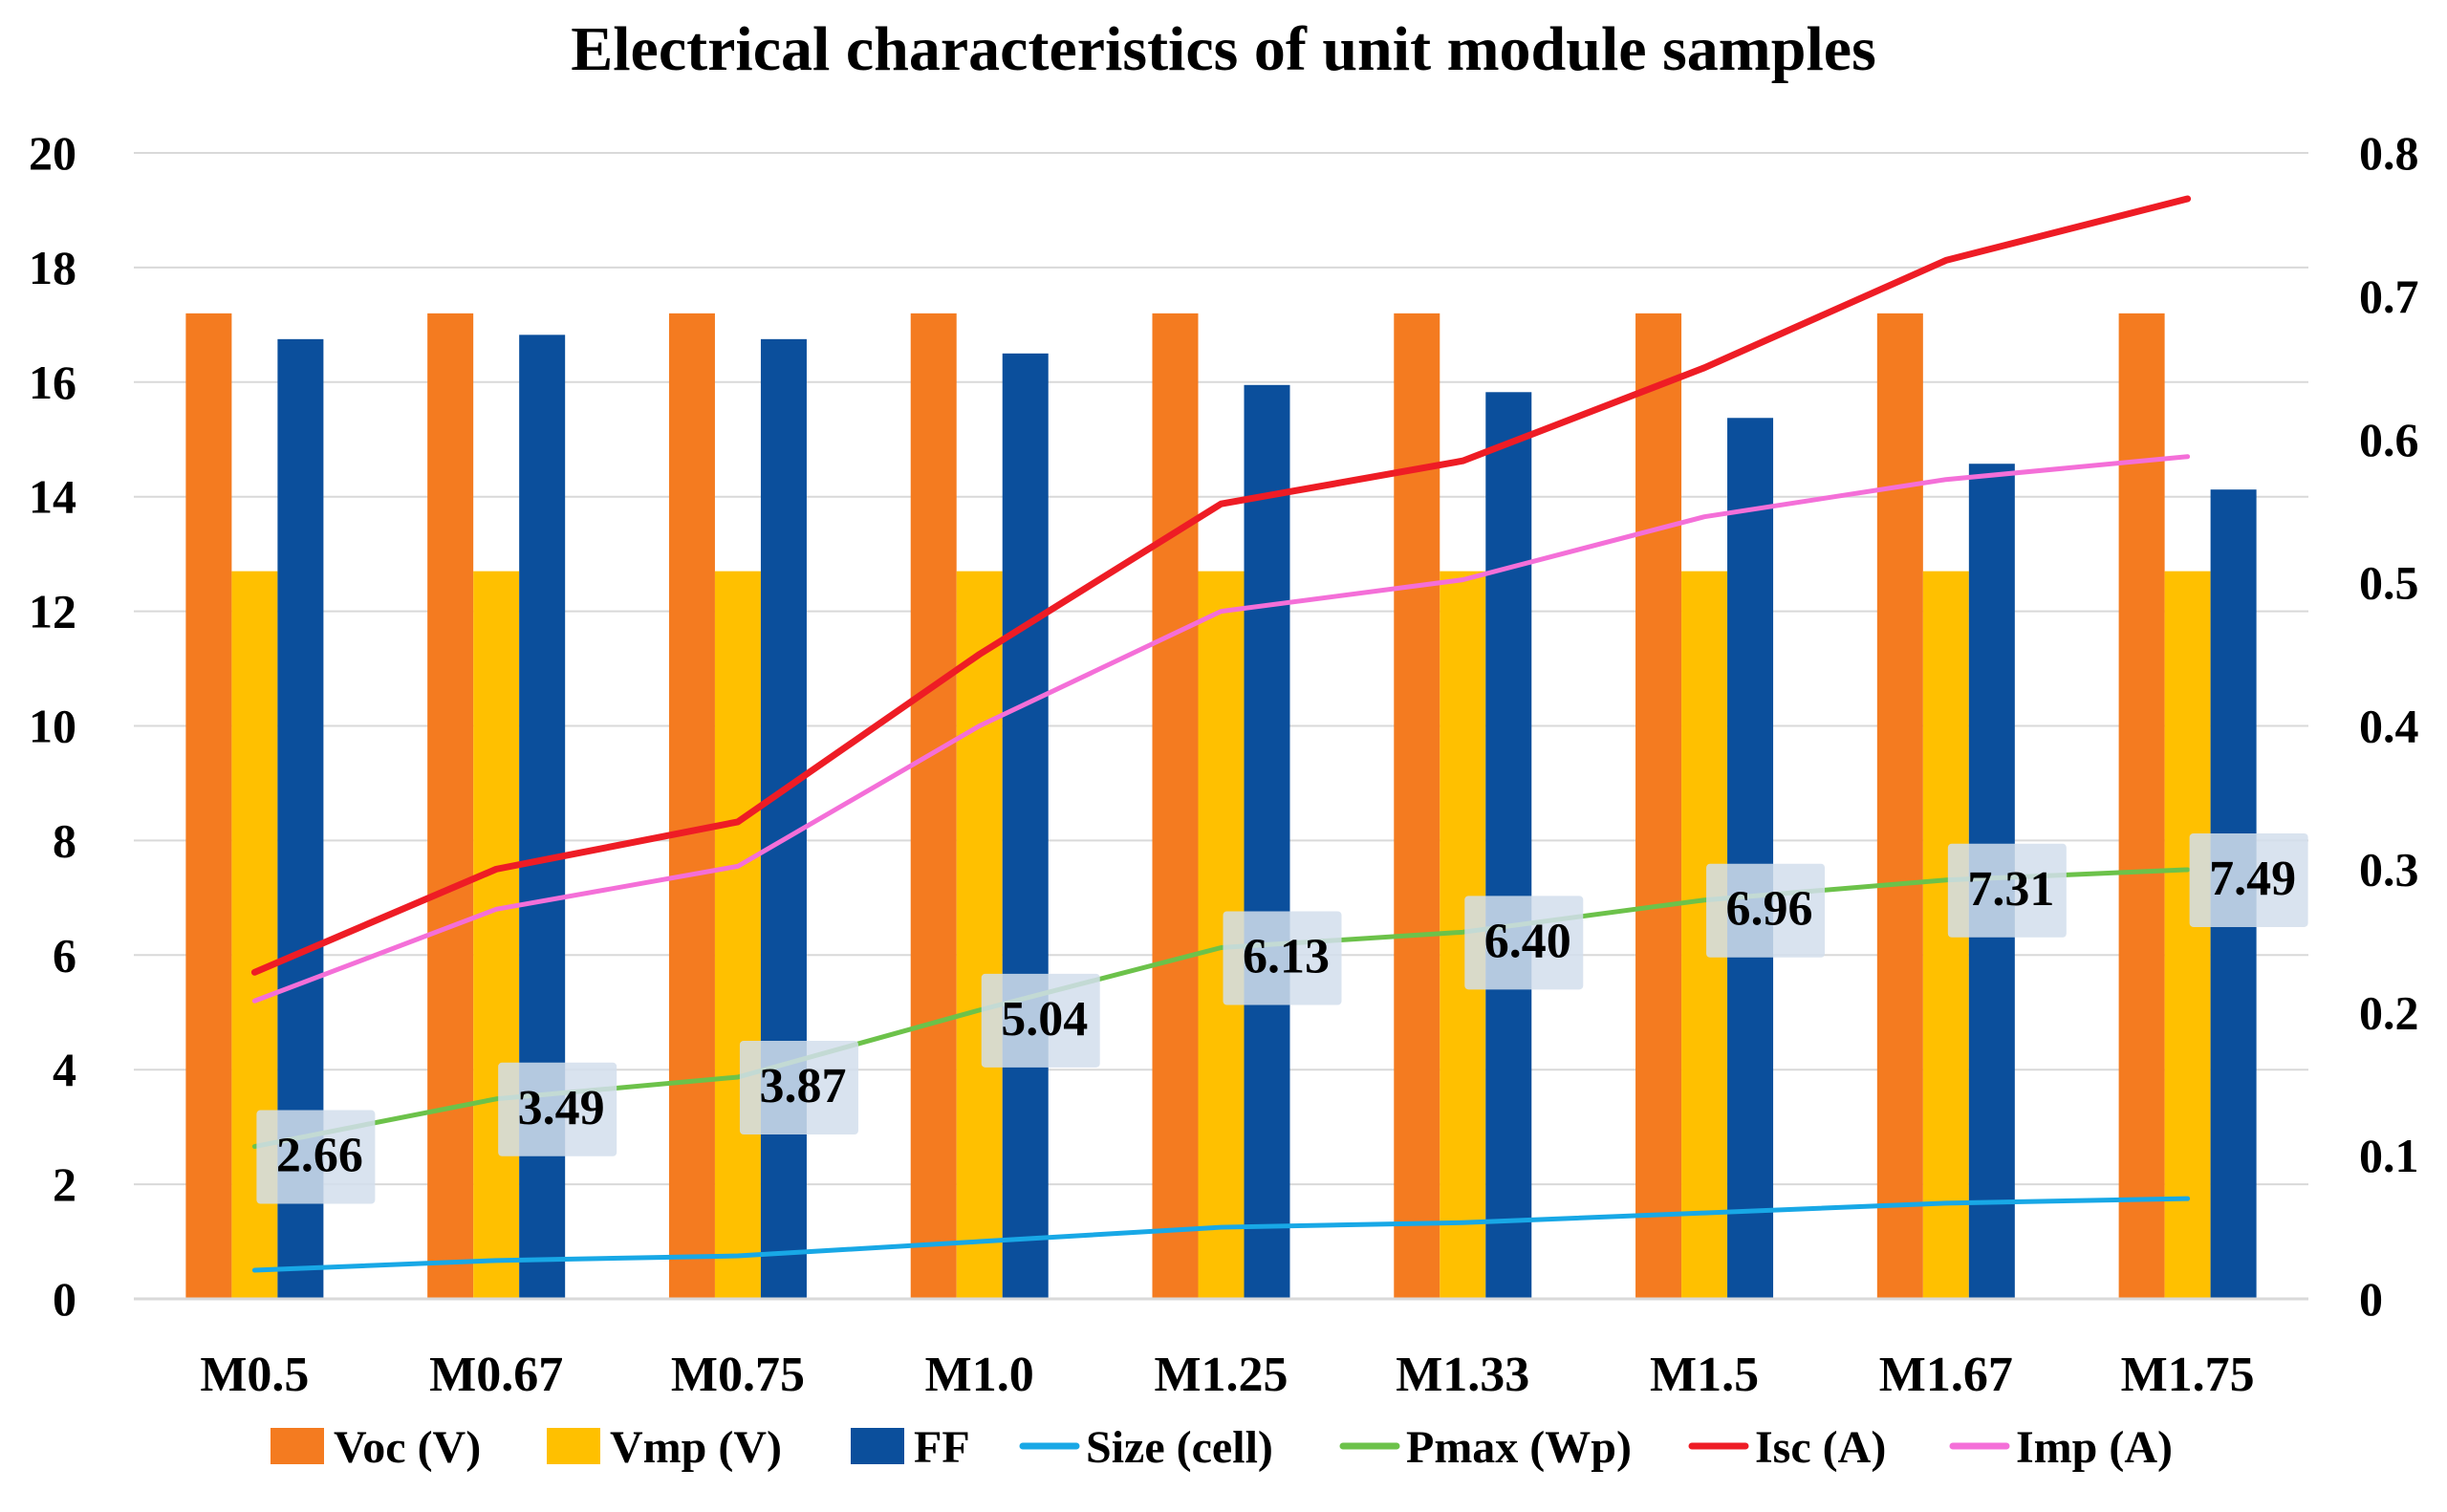 This screenshot has width=2447, height=1512. What do you see at coordinates (64, 955) in the screenshot?
I see `left-tick-label: 6` at bounding box center [64, 955].